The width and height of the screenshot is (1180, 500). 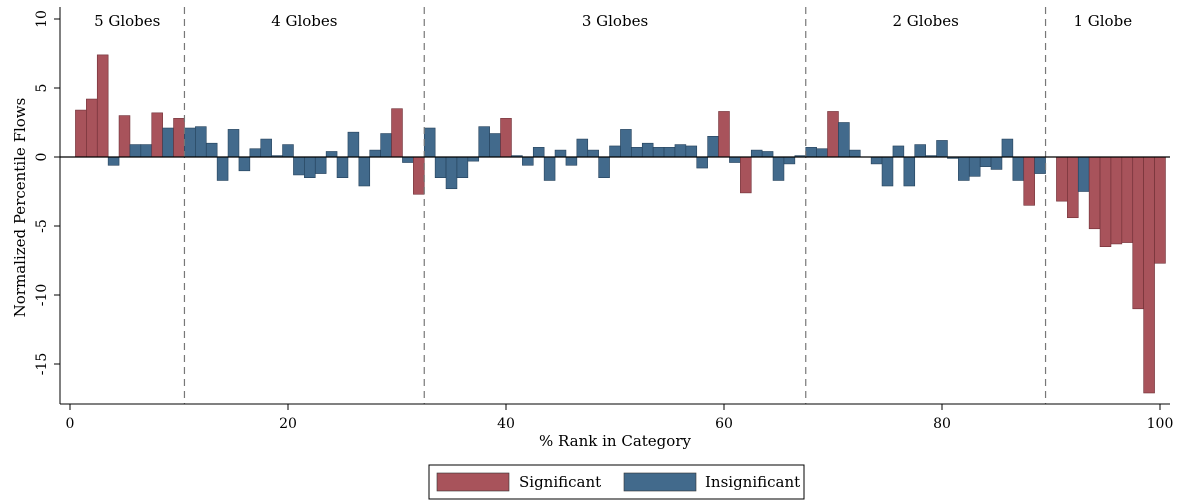 I want to click on x-tick-label-20: 20, so click(x=288, y=424).